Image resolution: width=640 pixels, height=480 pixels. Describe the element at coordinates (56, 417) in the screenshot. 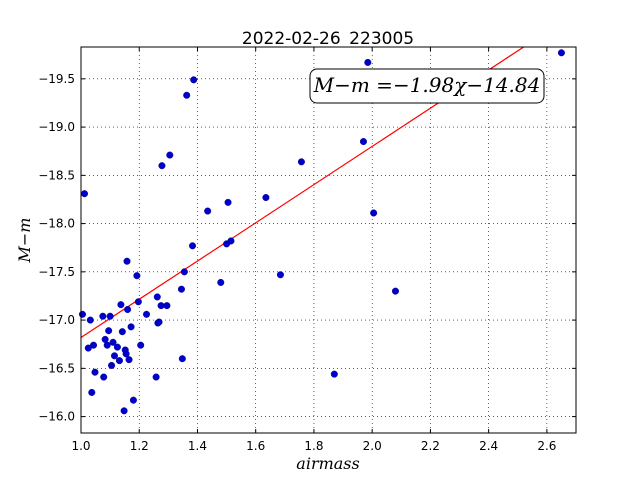

I see `y-tick-label: −16.0` at that location.